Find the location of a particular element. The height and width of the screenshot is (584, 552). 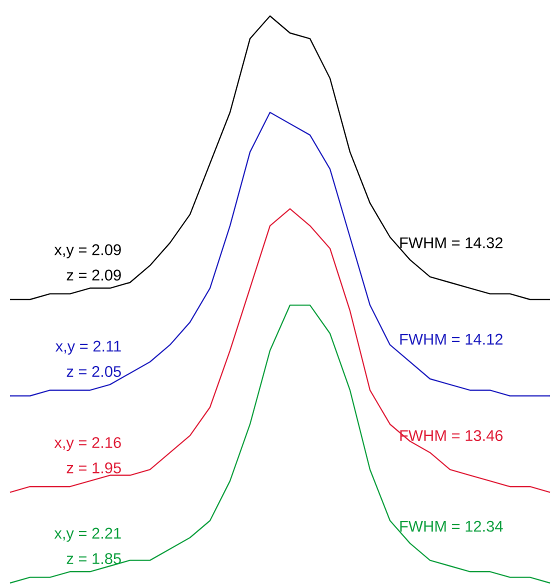

annotation: z = 1.85 is located at coordinates (93, 558).